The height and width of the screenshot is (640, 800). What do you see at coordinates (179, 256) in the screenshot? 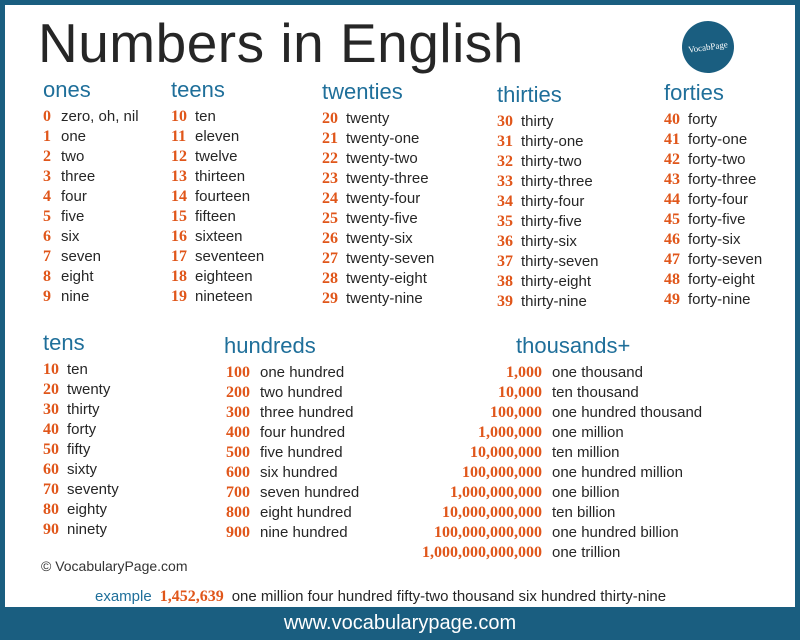
I see `numeral: 17` at bounding box center [179, 256].